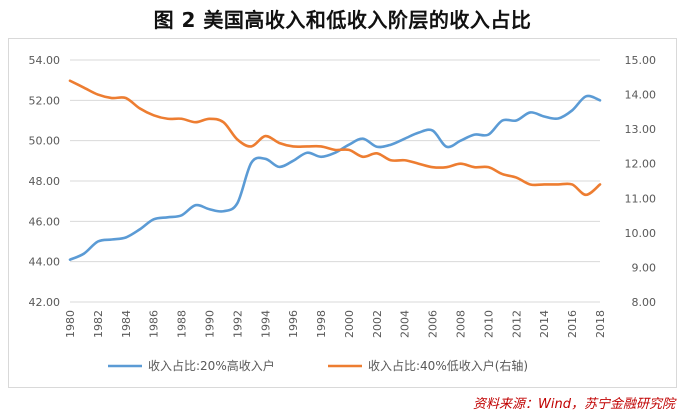  I want to click on legend-label-1: 收入占比:20%高收入户, so click(211, 365).